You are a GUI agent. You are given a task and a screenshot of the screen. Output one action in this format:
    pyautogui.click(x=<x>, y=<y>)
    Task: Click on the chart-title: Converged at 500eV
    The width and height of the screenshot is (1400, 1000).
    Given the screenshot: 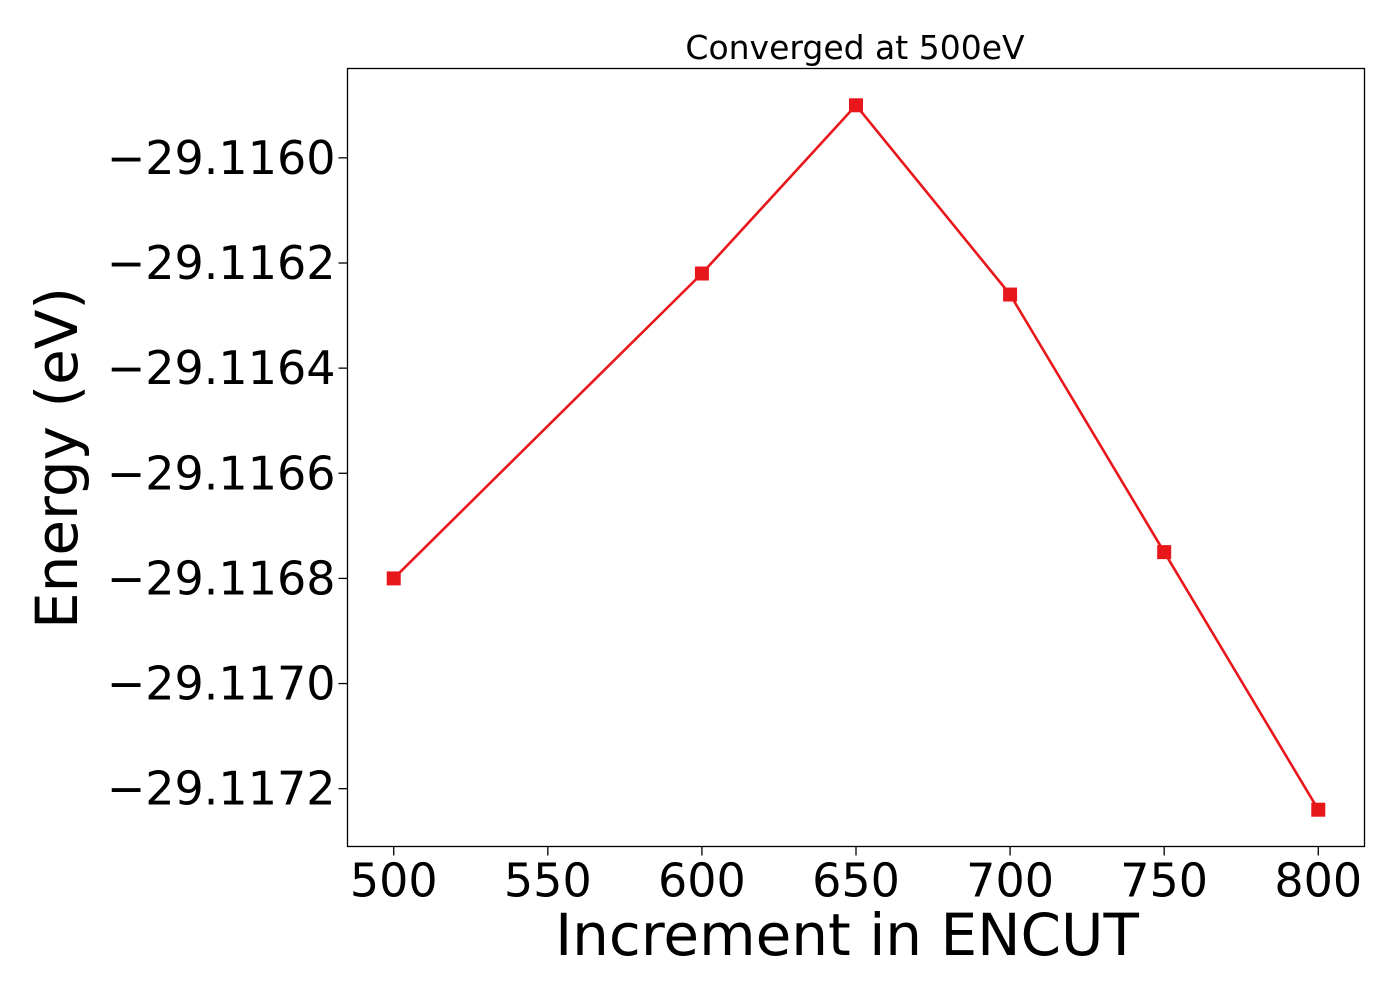 What is the action you would take?
    pyautogui.click(x=855, y=47)
    